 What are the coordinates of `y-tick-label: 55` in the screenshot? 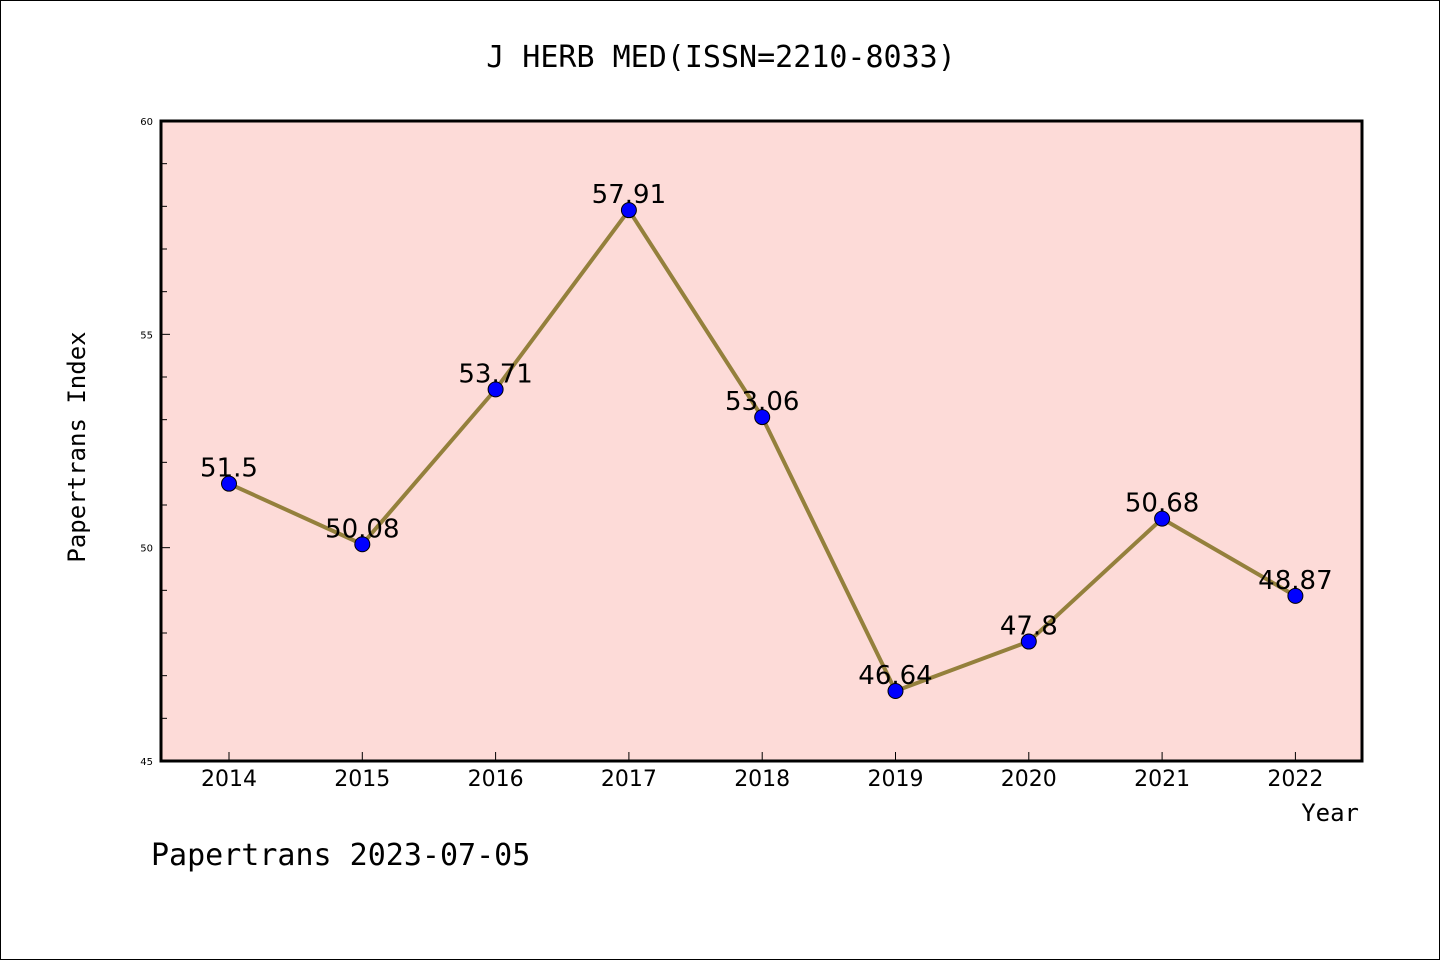 It's located at (146, 335).